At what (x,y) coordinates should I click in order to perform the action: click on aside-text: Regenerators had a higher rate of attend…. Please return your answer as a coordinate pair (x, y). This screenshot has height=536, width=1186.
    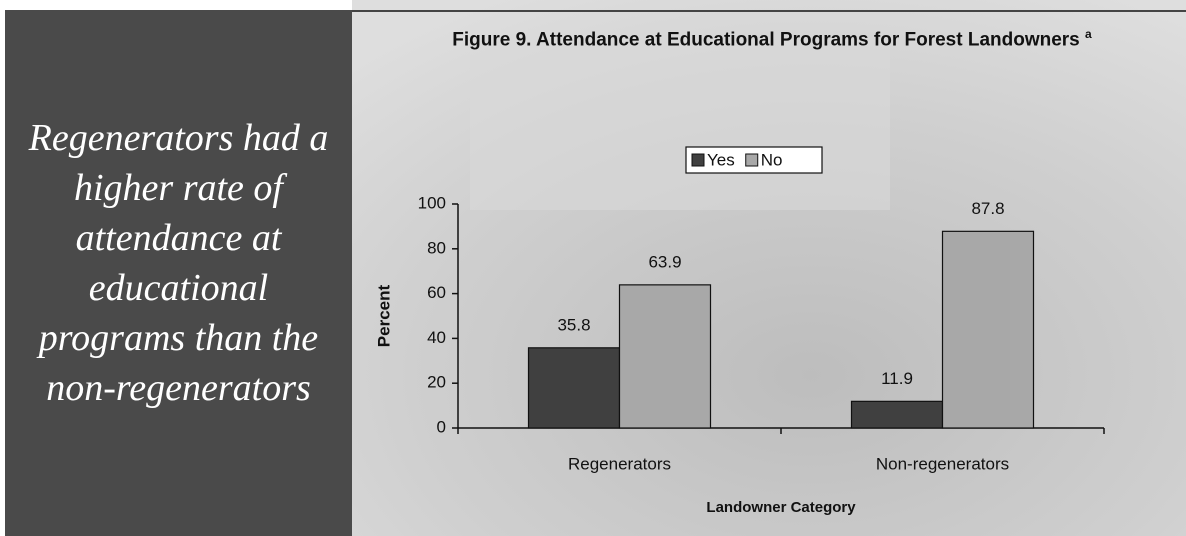
    Looking at the image, I should click on (178, 263).